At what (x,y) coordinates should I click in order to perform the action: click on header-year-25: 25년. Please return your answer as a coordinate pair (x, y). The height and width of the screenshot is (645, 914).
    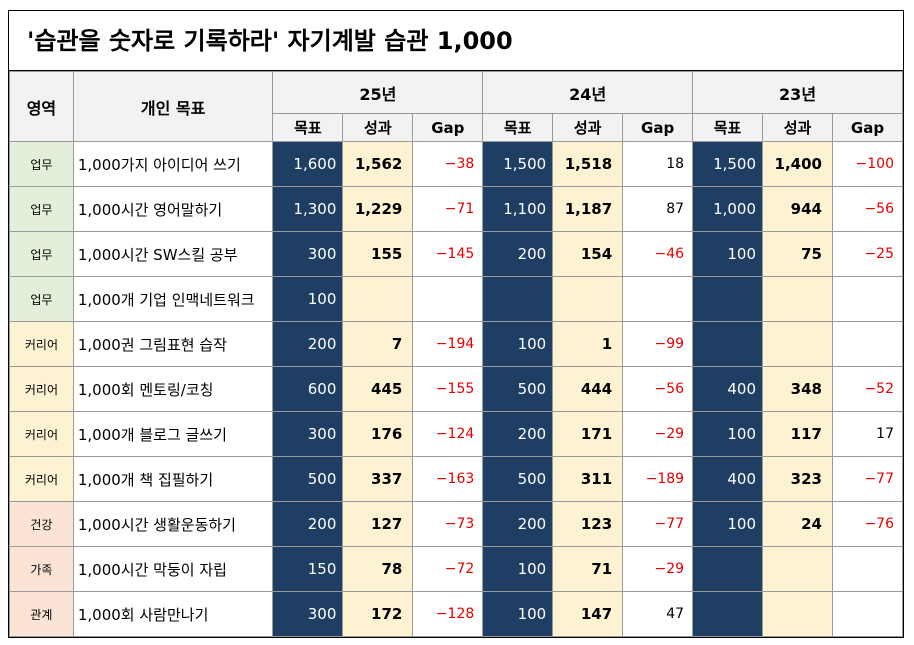
    Looking at the image, I should click on (378, 92).